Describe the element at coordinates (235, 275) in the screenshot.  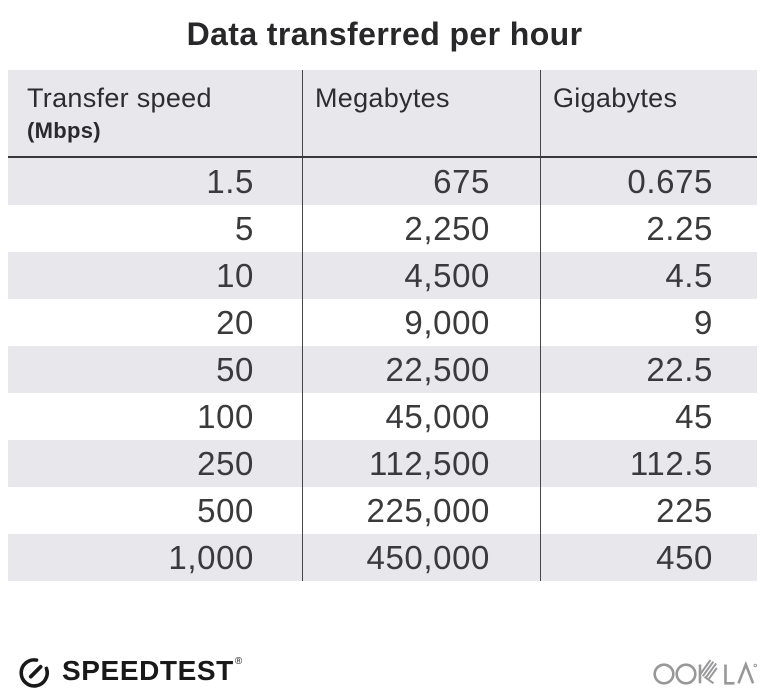
I see `cell-speed: 10` at that location.